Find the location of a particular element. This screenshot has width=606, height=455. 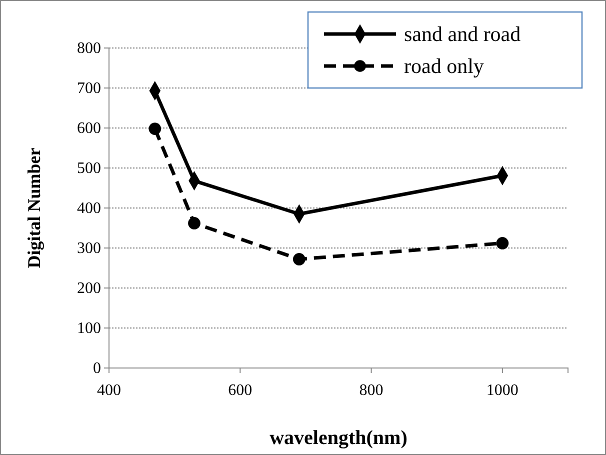

y-tick-label: 300 is located at coordinates (89, 249).